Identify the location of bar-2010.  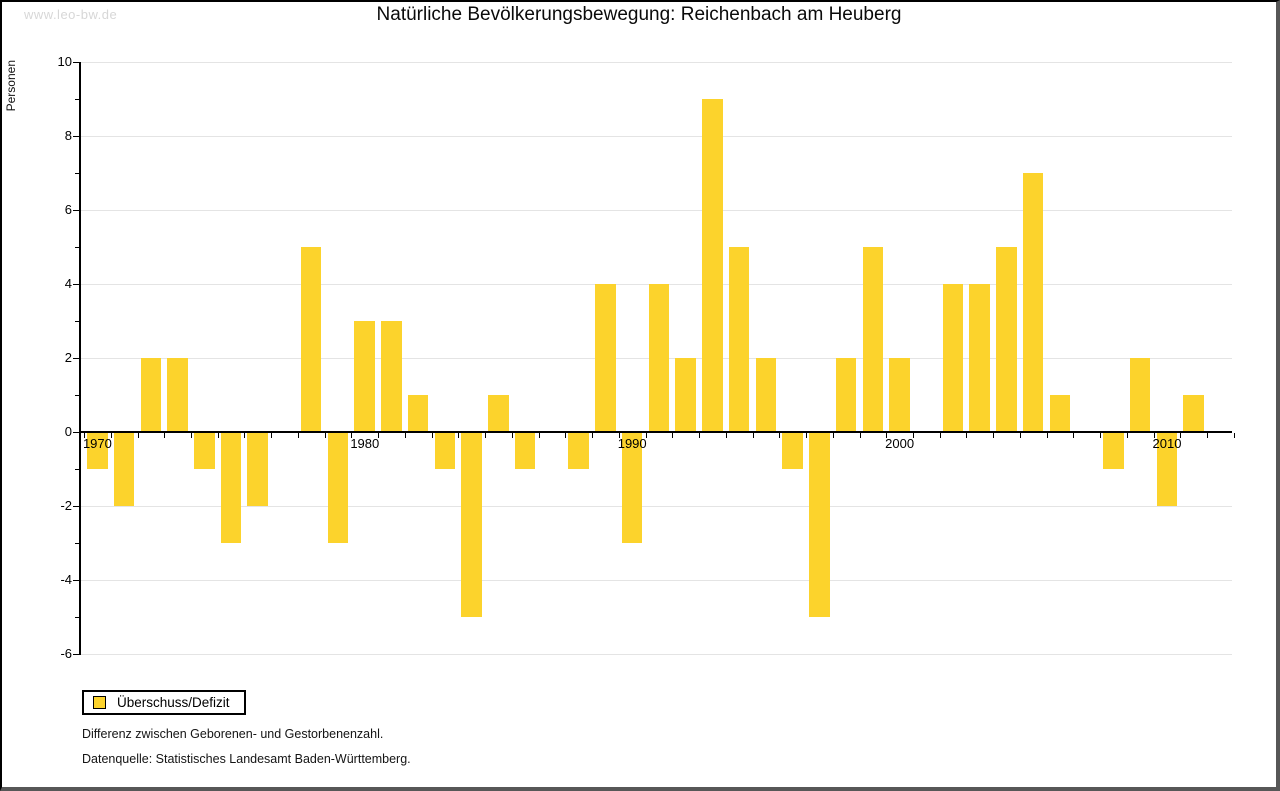
(1167, 469).